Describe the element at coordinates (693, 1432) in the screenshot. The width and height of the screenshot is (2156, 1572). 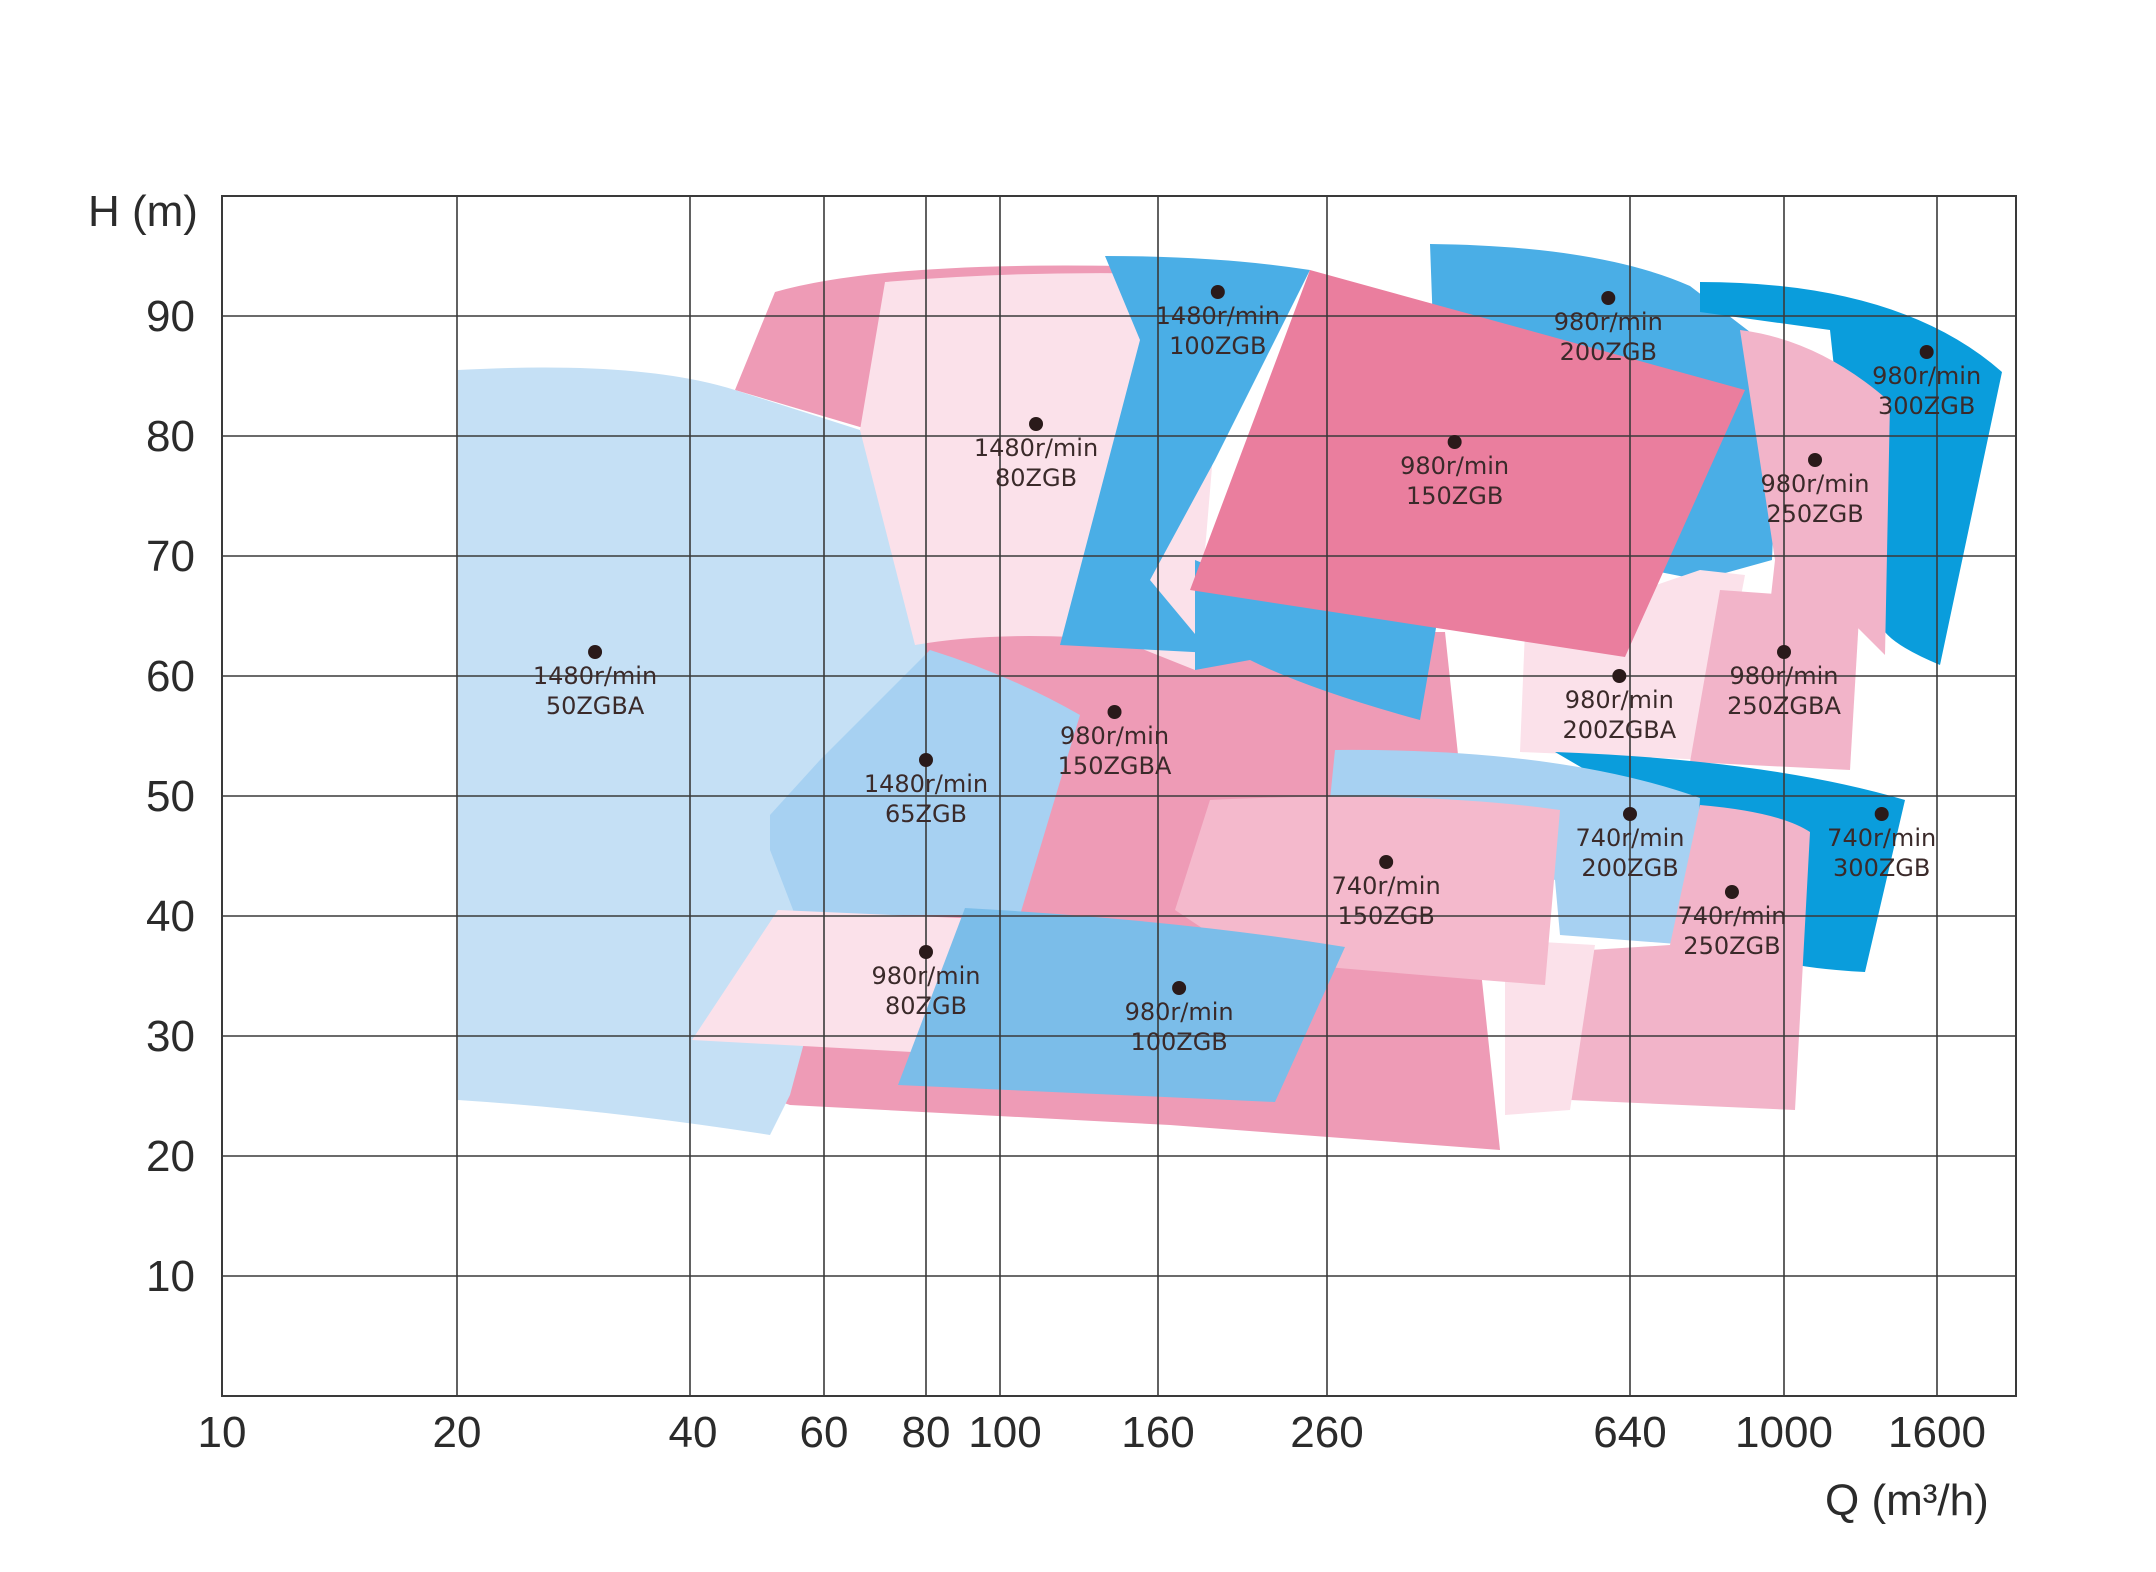
I see `x-tick-label: 40` at that location.